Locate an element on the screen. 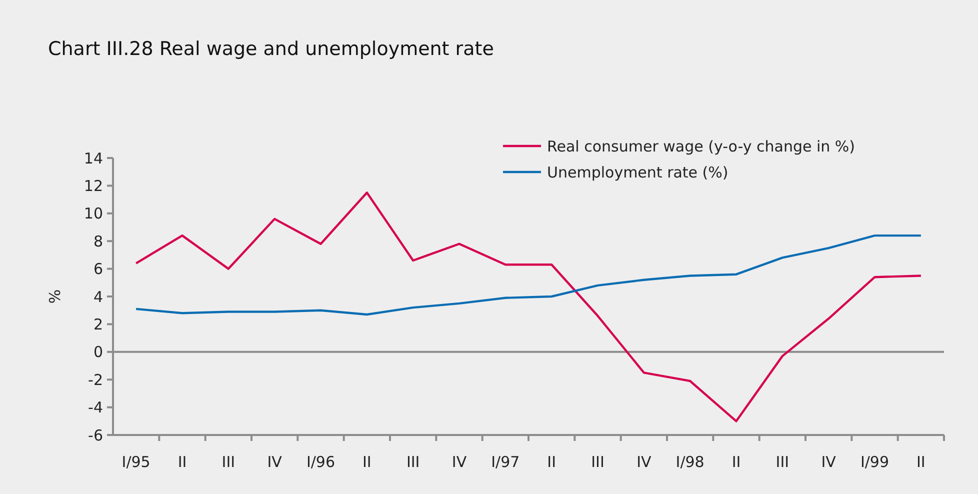 Image resolution: width=978 pixels, height=494 pixels. y-tick-label: 10 is located at coordinates (93, 213).